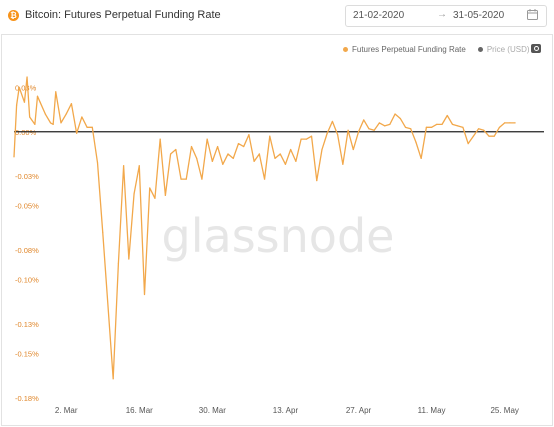 This screenshot has height=427, width=554. Describe the element at coordinates (27, 354) in the screenshot. I see `y-tick-label: -0.15%` at that location.